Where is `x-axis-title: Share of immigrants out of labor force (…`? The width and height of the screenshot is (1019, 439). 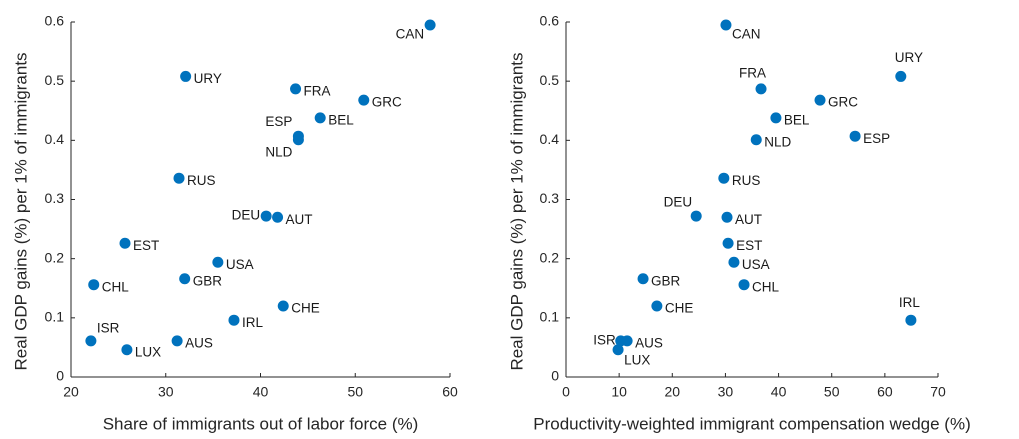 x-axis-title: Share of immigrants out of labor force (… is located at coordinates (261, 423).